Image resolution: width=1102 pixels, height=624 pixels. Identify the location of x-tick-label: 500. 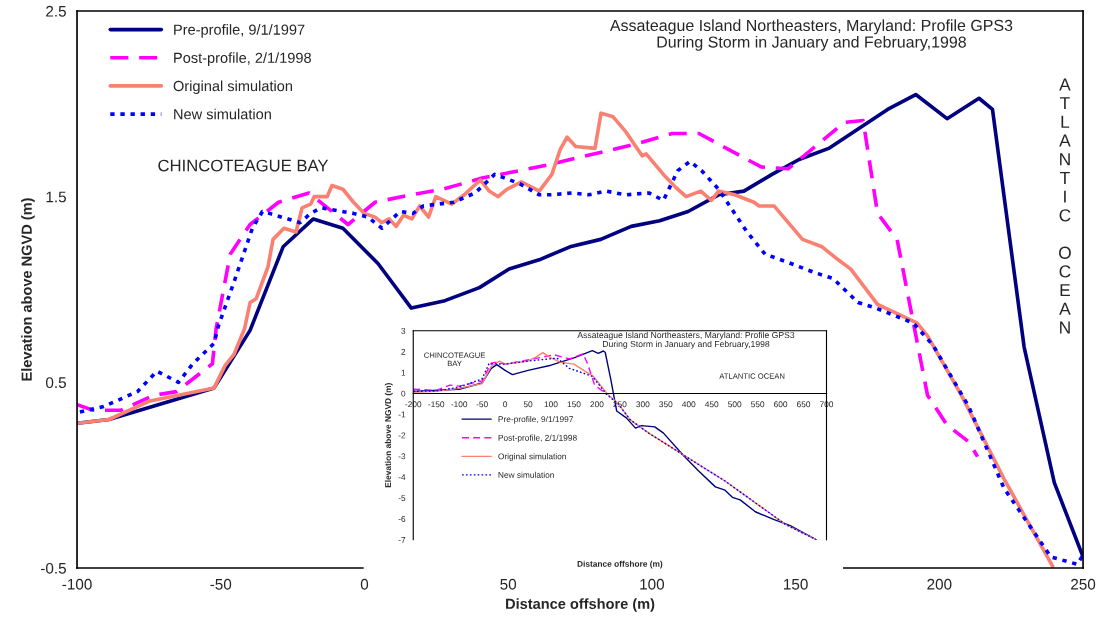
(735, 404).